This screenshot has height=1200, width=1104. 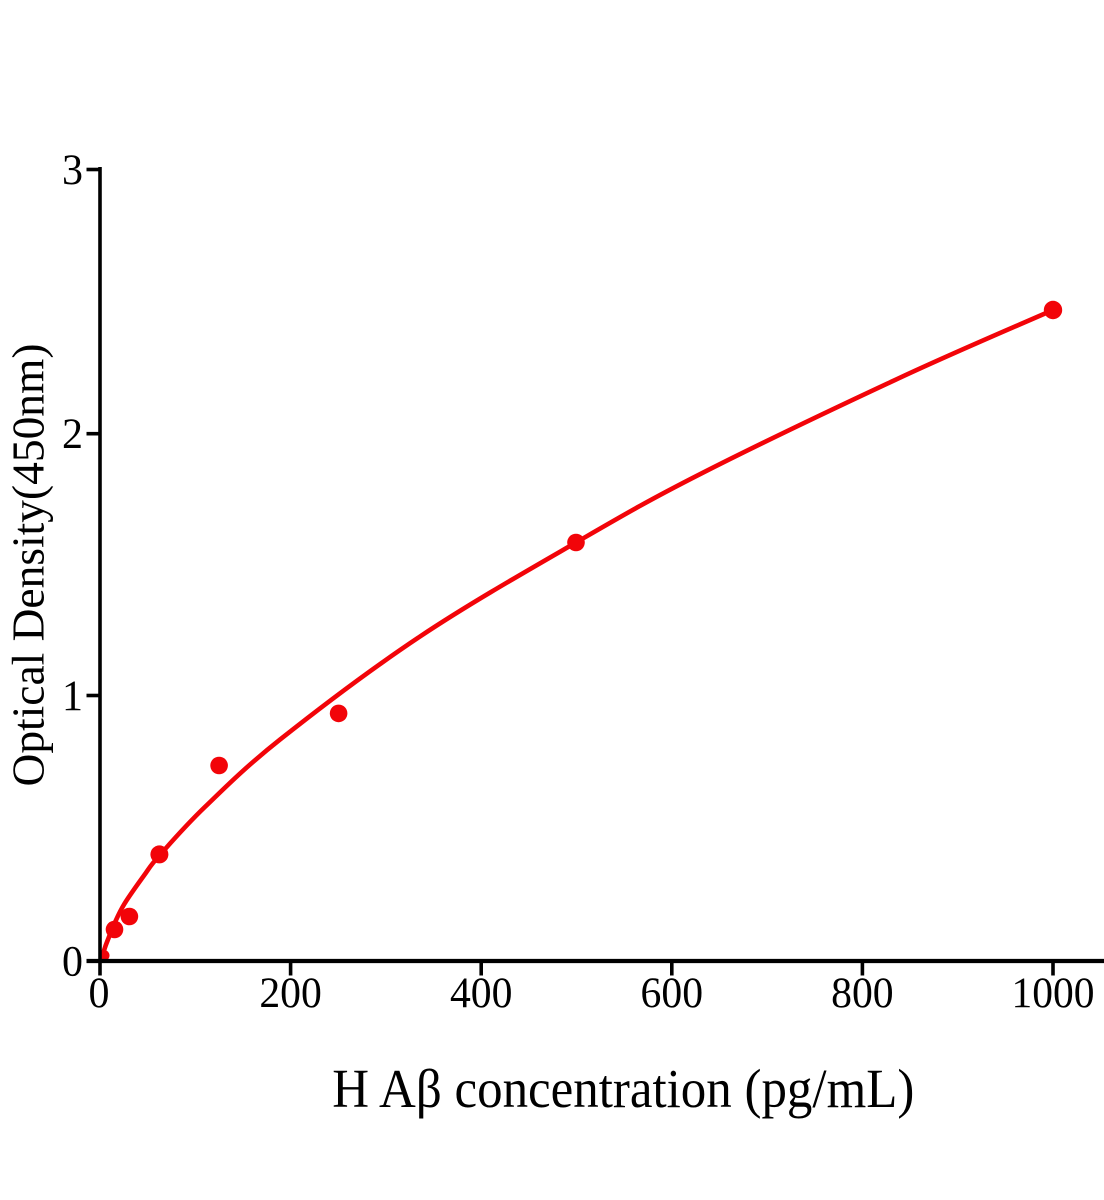 What do you see at coordinates (623, 1088) in the screenshot?
I see `svg-text: H Aβ concentration (pg/mL)` at bounding box center [623, 1088].